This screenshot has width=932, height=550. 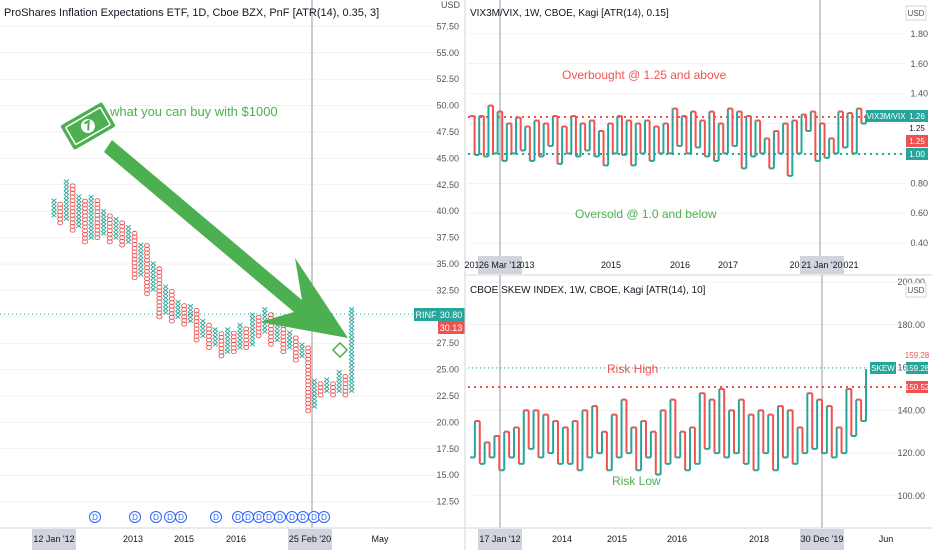 I want to click on tr-tag-green: 1.00, so click(x=917, y=154).